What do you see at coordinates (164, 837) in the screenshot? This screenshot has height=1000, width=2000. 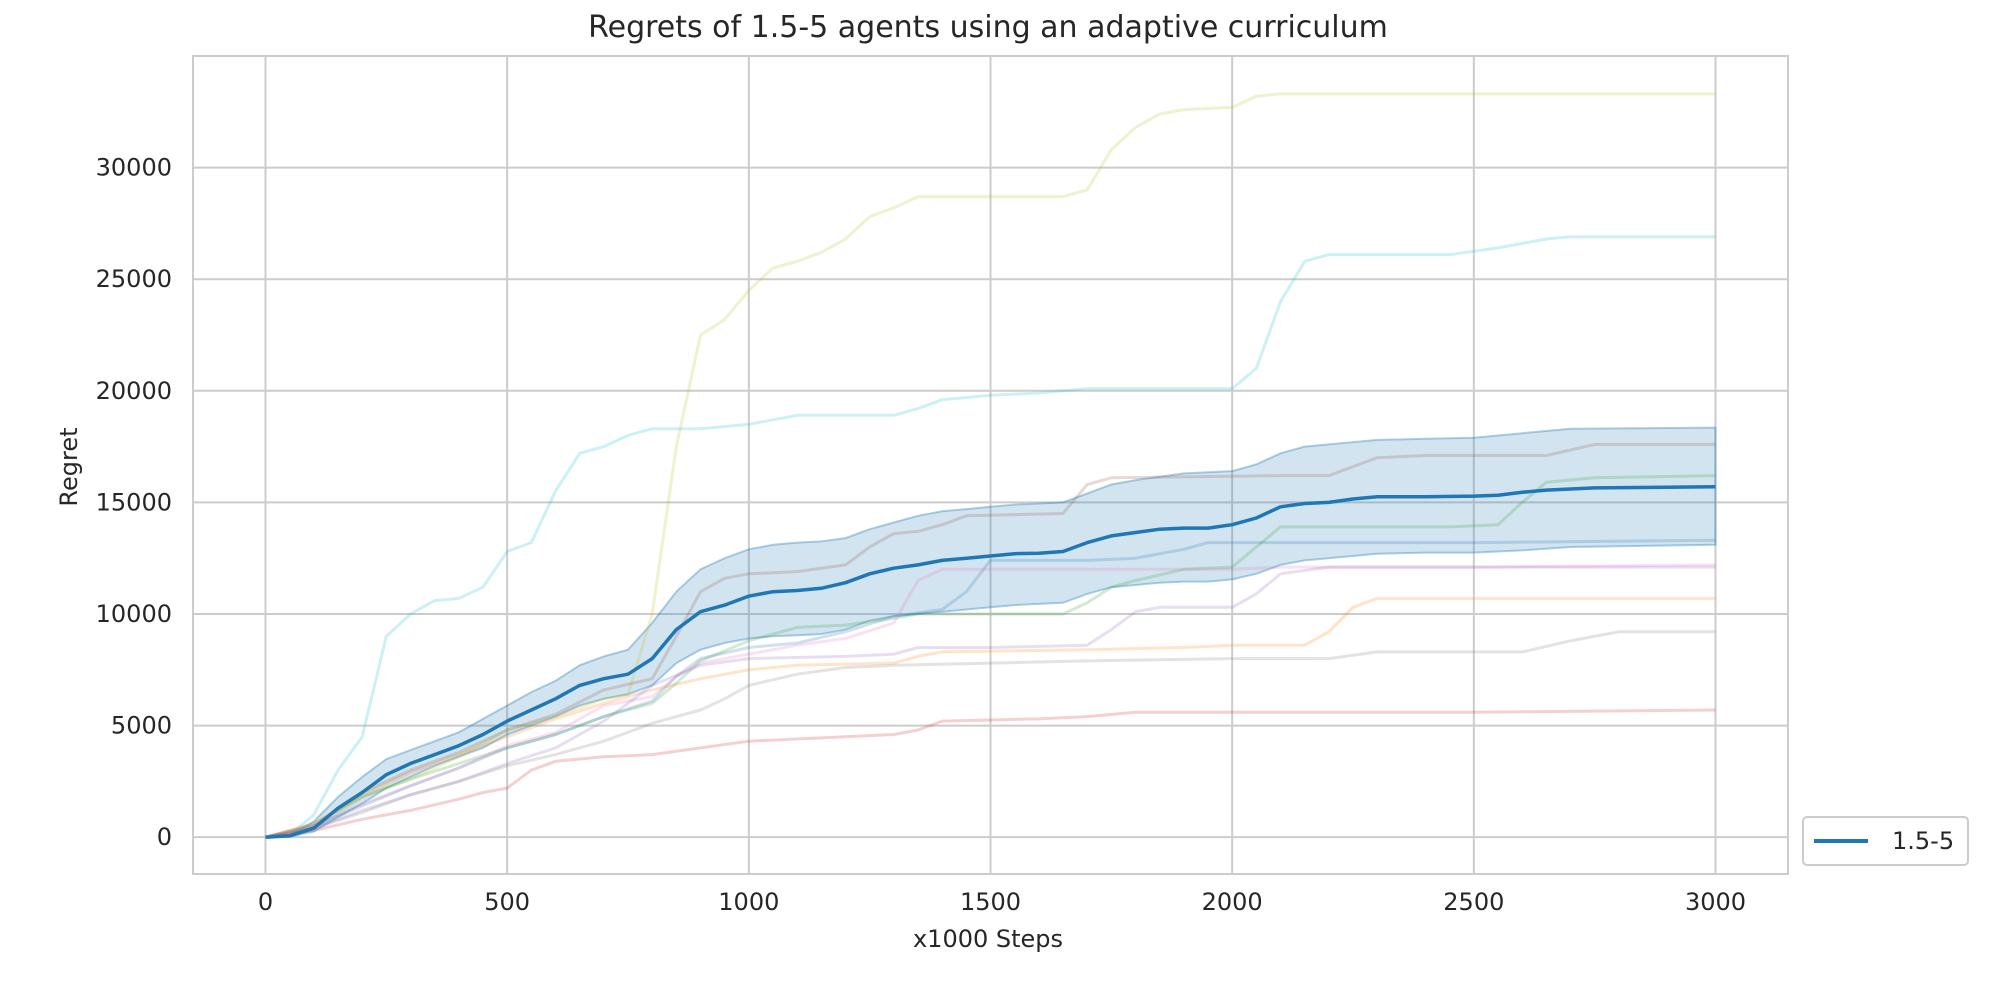 I see `y-tick-label: 0` at bounding box center [164, 837].